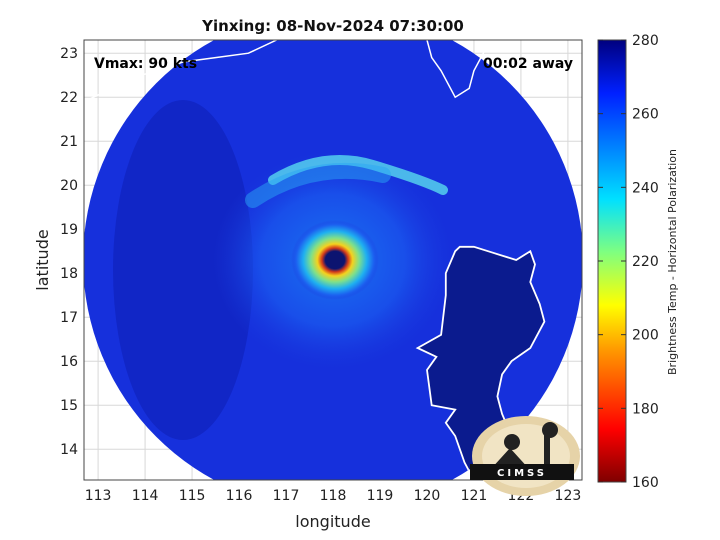  I want to click on storm-eyewall, so click(335, 260).